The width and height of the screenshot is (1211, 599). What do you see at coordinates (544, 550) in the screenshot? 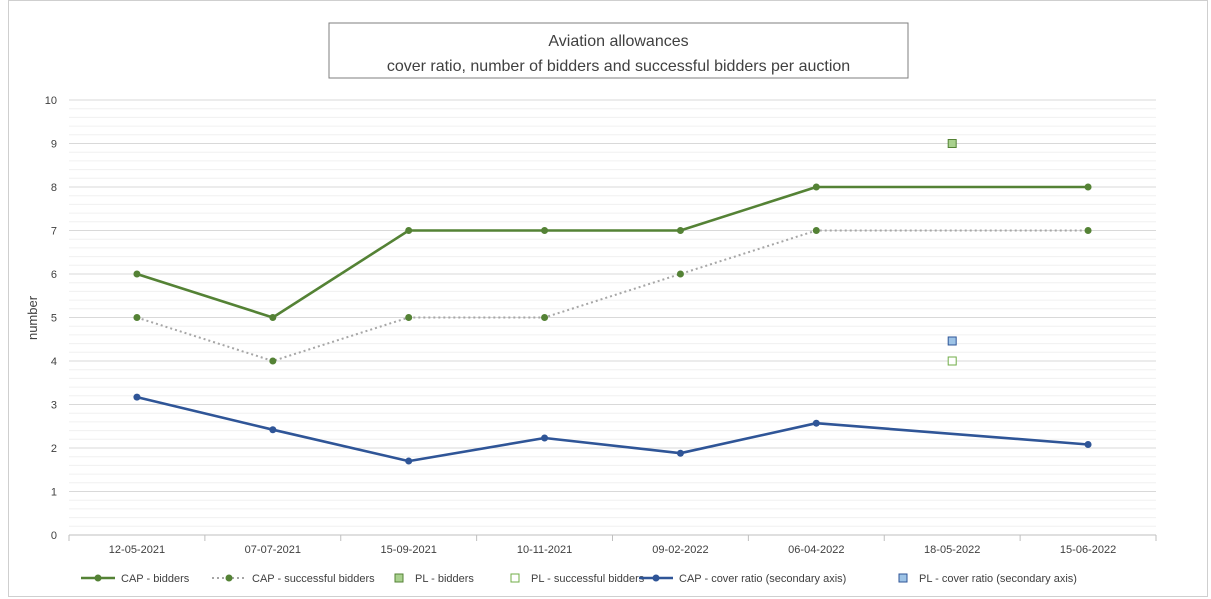
I see `x-tick-label: 10-11-2021` at bounding box center [544, 550].